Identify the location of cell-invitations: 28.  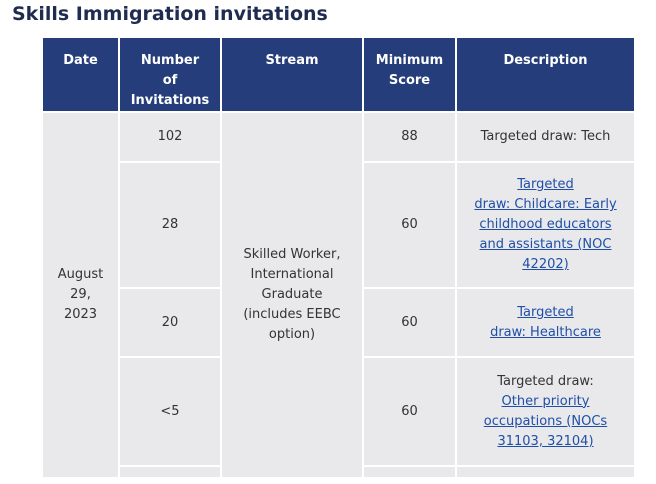
(170, 225).